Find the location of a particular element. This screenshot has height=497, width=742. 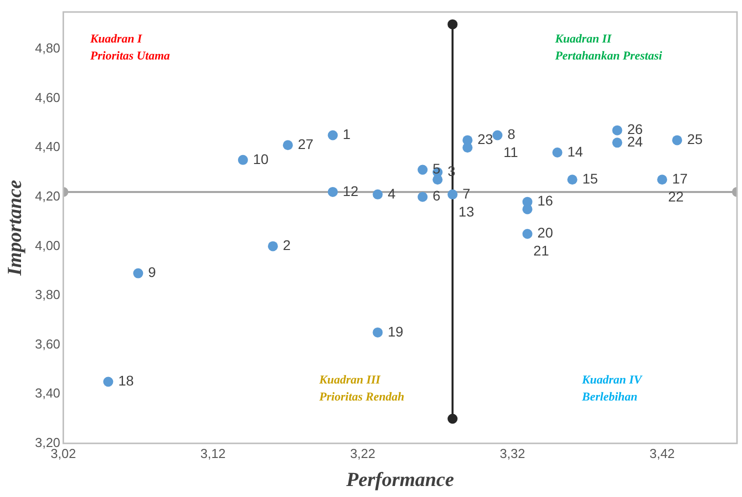

annotation: 4 is located at coordinates (392, 193).